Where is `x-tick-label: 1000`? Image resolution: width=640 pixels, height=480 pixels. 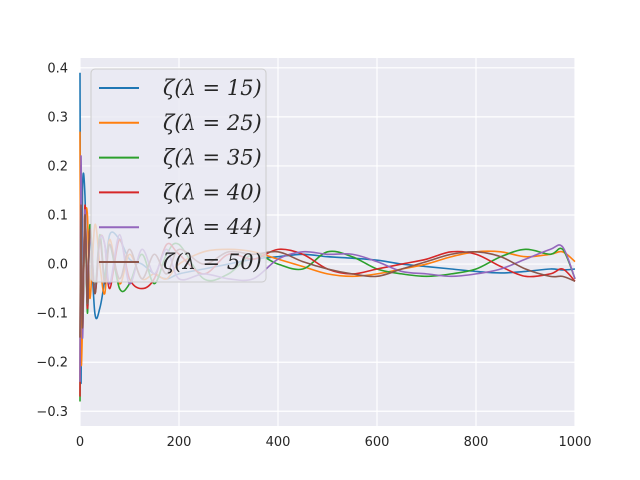 x-tick-label: 1000 is located at coordinates (574, 442).